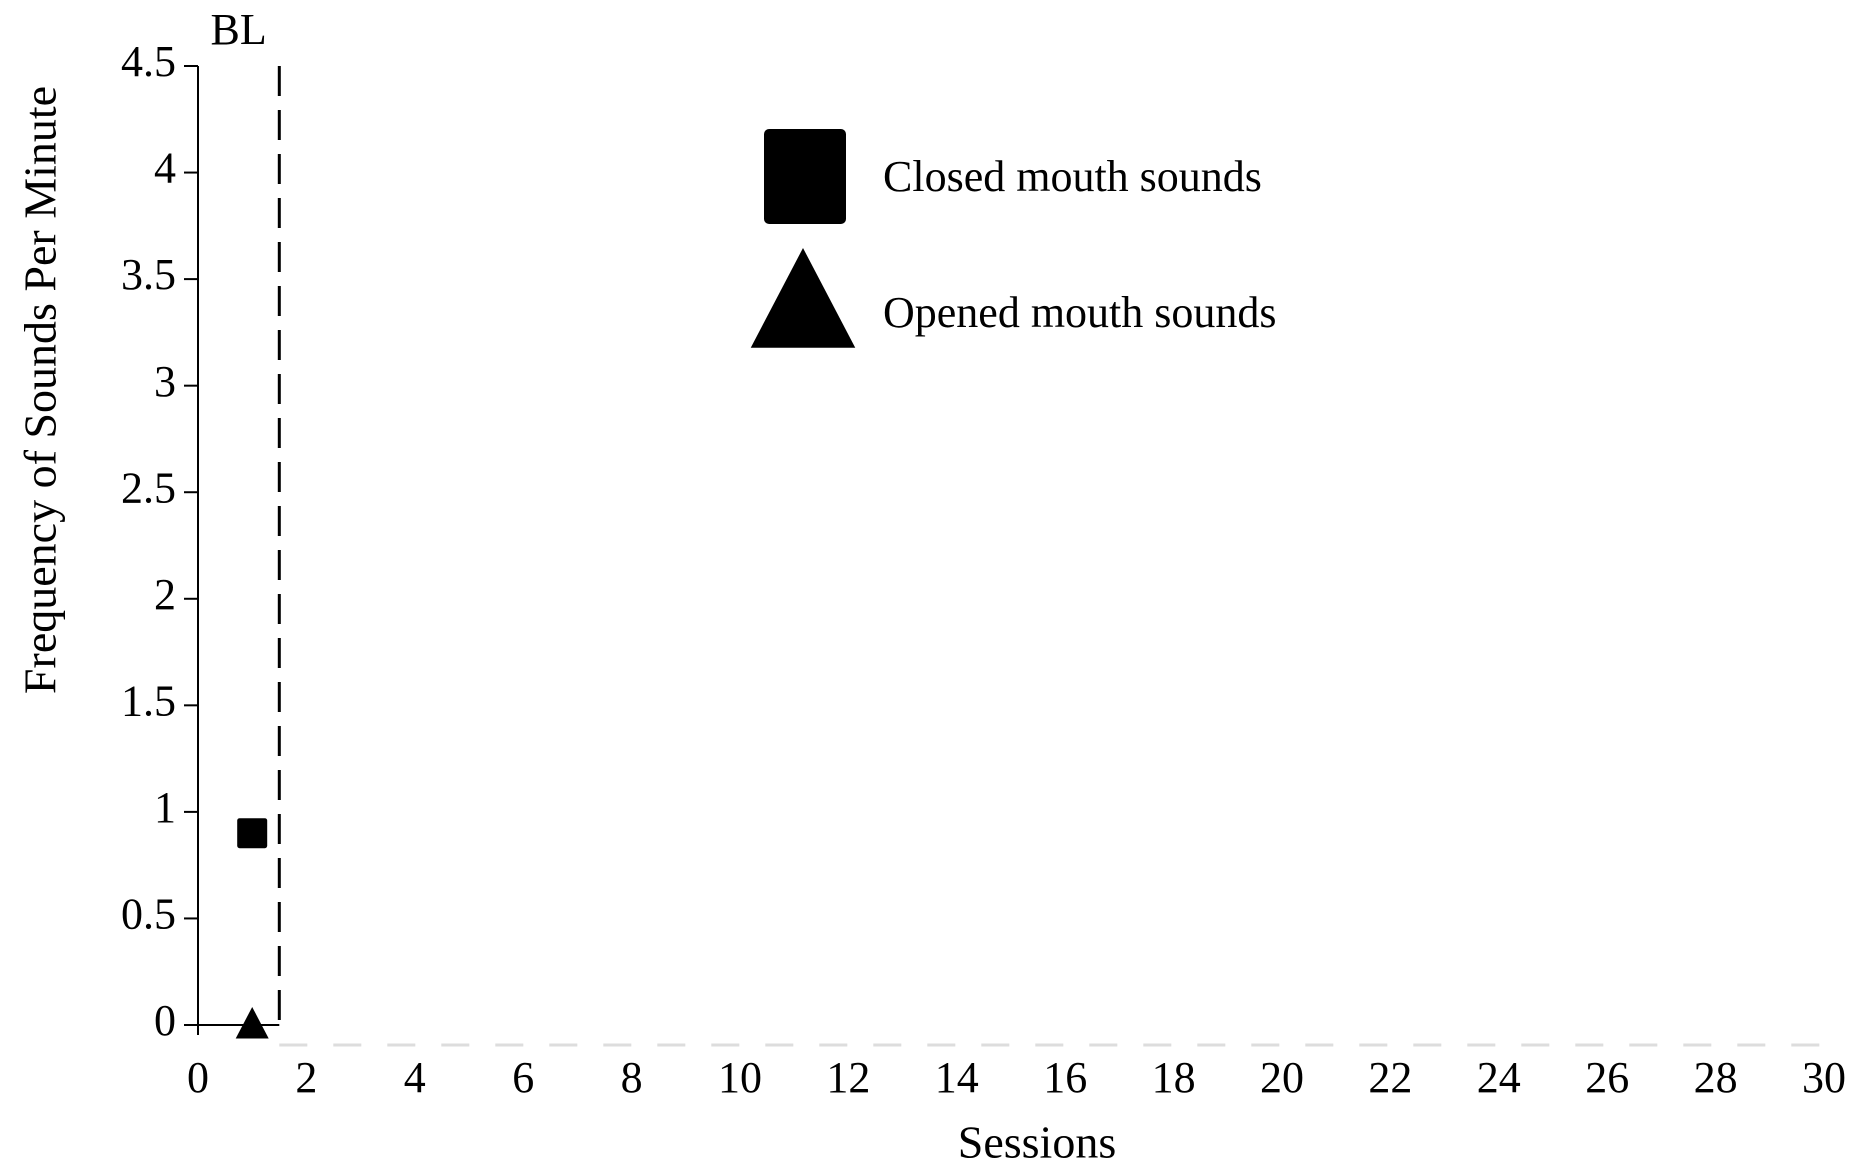  Describe the element at coordinates (165, 1020) in the screenshot. I see `y-tick-label: 0` at that location.